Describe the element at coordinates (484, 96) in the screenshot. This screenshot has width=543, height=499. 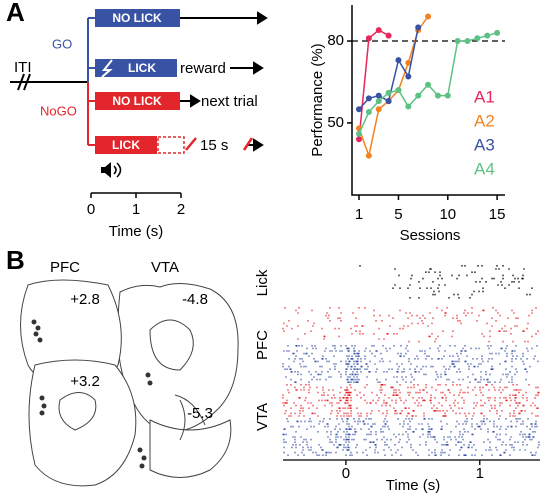
I see `legend-entry: A1` at that location.